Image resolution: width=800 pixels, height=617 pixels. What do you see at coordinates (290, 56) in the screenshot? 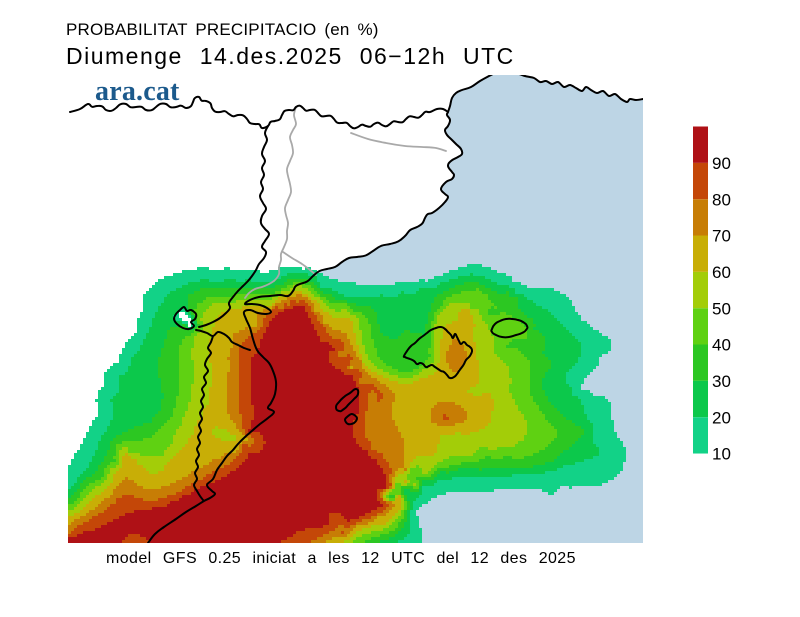
I see `svg-text:Diumenge 14.des.2025 06−12h UT: Diumenge 14.des.2025 06−12h UTC` at bounding box center [290, 56].